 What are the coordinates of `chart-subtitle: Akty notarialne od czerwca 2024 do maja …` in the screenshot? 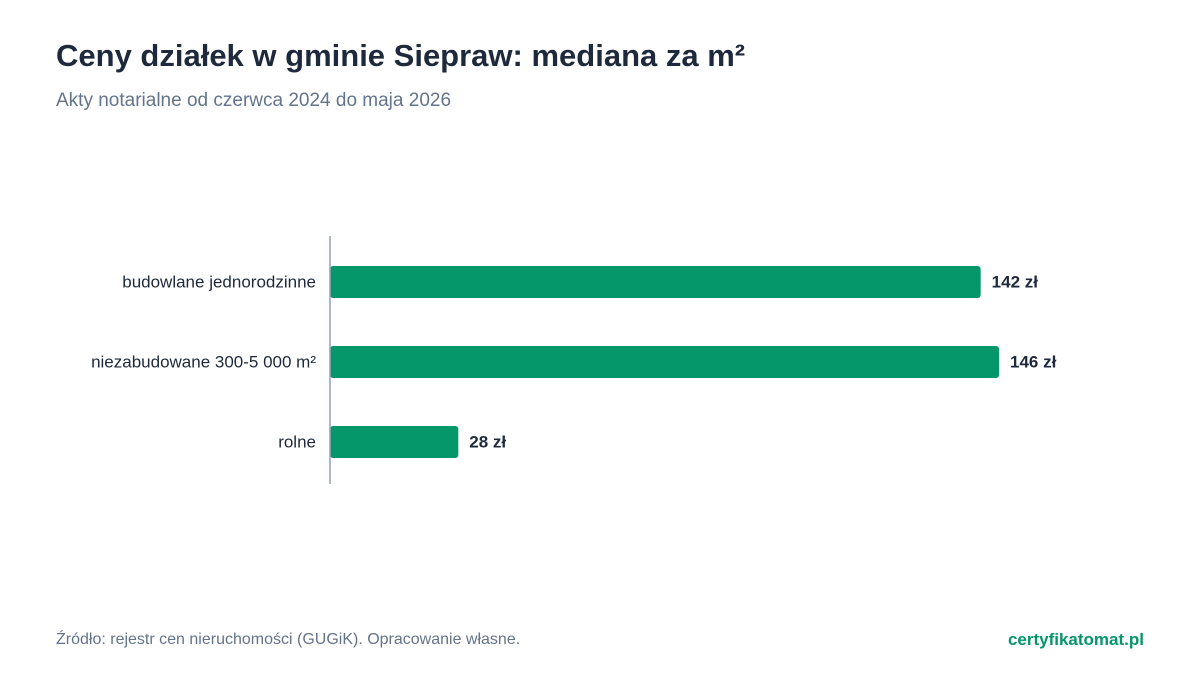 It's located at (254, 100).